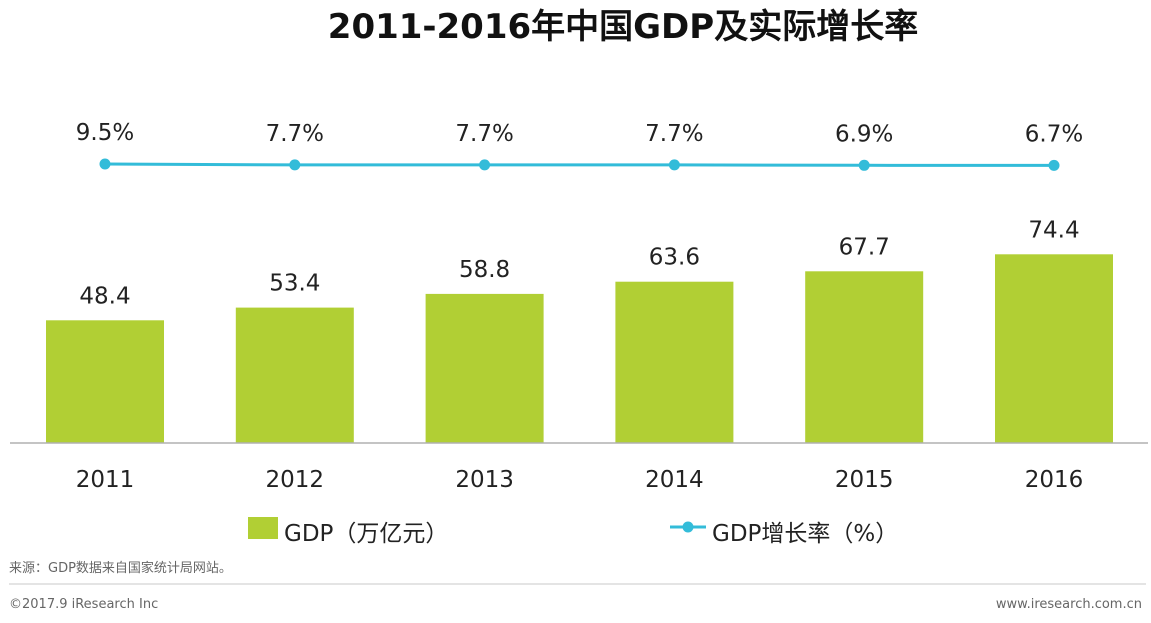 The height and width of the screenshot is (623, 1151). Describe the element at coordinates (484, 270) in the screenshot. I see `gdp-bar-label-2013: 58.8` at that location.